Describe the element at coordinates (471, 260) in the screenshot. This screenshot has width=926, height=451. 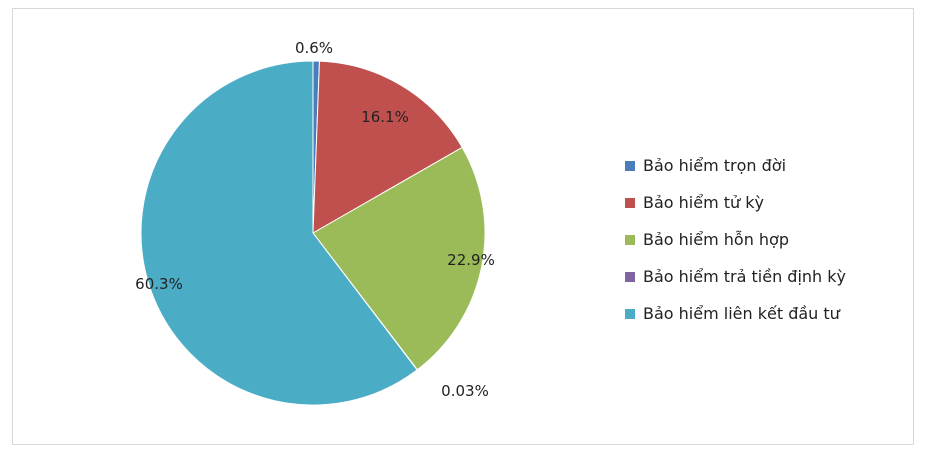
I see `slice-value-label: 22.9%` at that location.